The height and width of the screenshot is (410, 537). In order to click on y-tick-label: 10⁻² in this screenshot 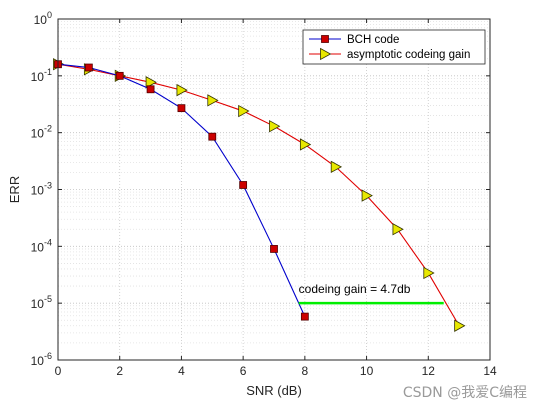, I will do `click(41, 132)`.